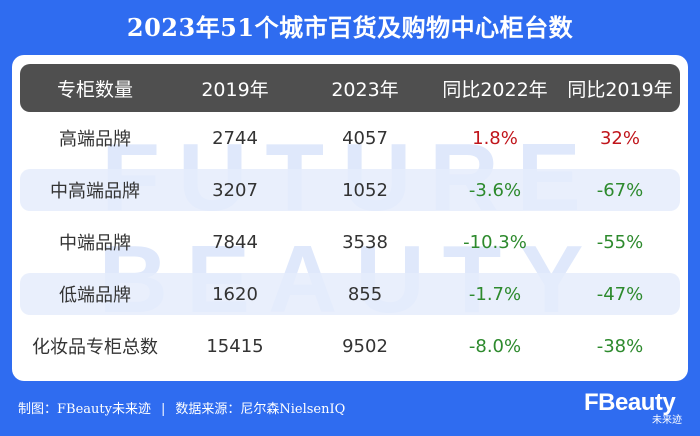  I want to click on cell-2023: 3538, so click(365, 242).